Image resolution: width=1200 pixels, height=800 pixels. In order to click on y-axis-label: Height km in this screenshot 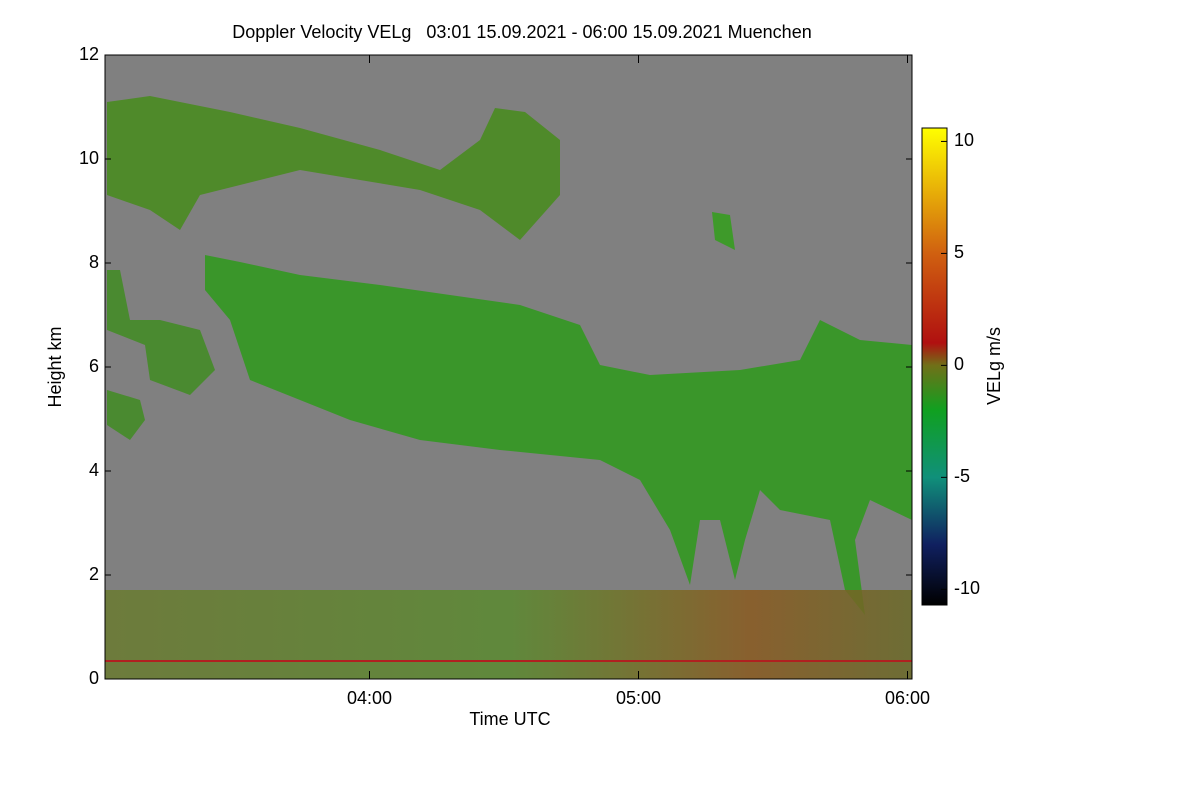, I will do `click(55, 366)`.